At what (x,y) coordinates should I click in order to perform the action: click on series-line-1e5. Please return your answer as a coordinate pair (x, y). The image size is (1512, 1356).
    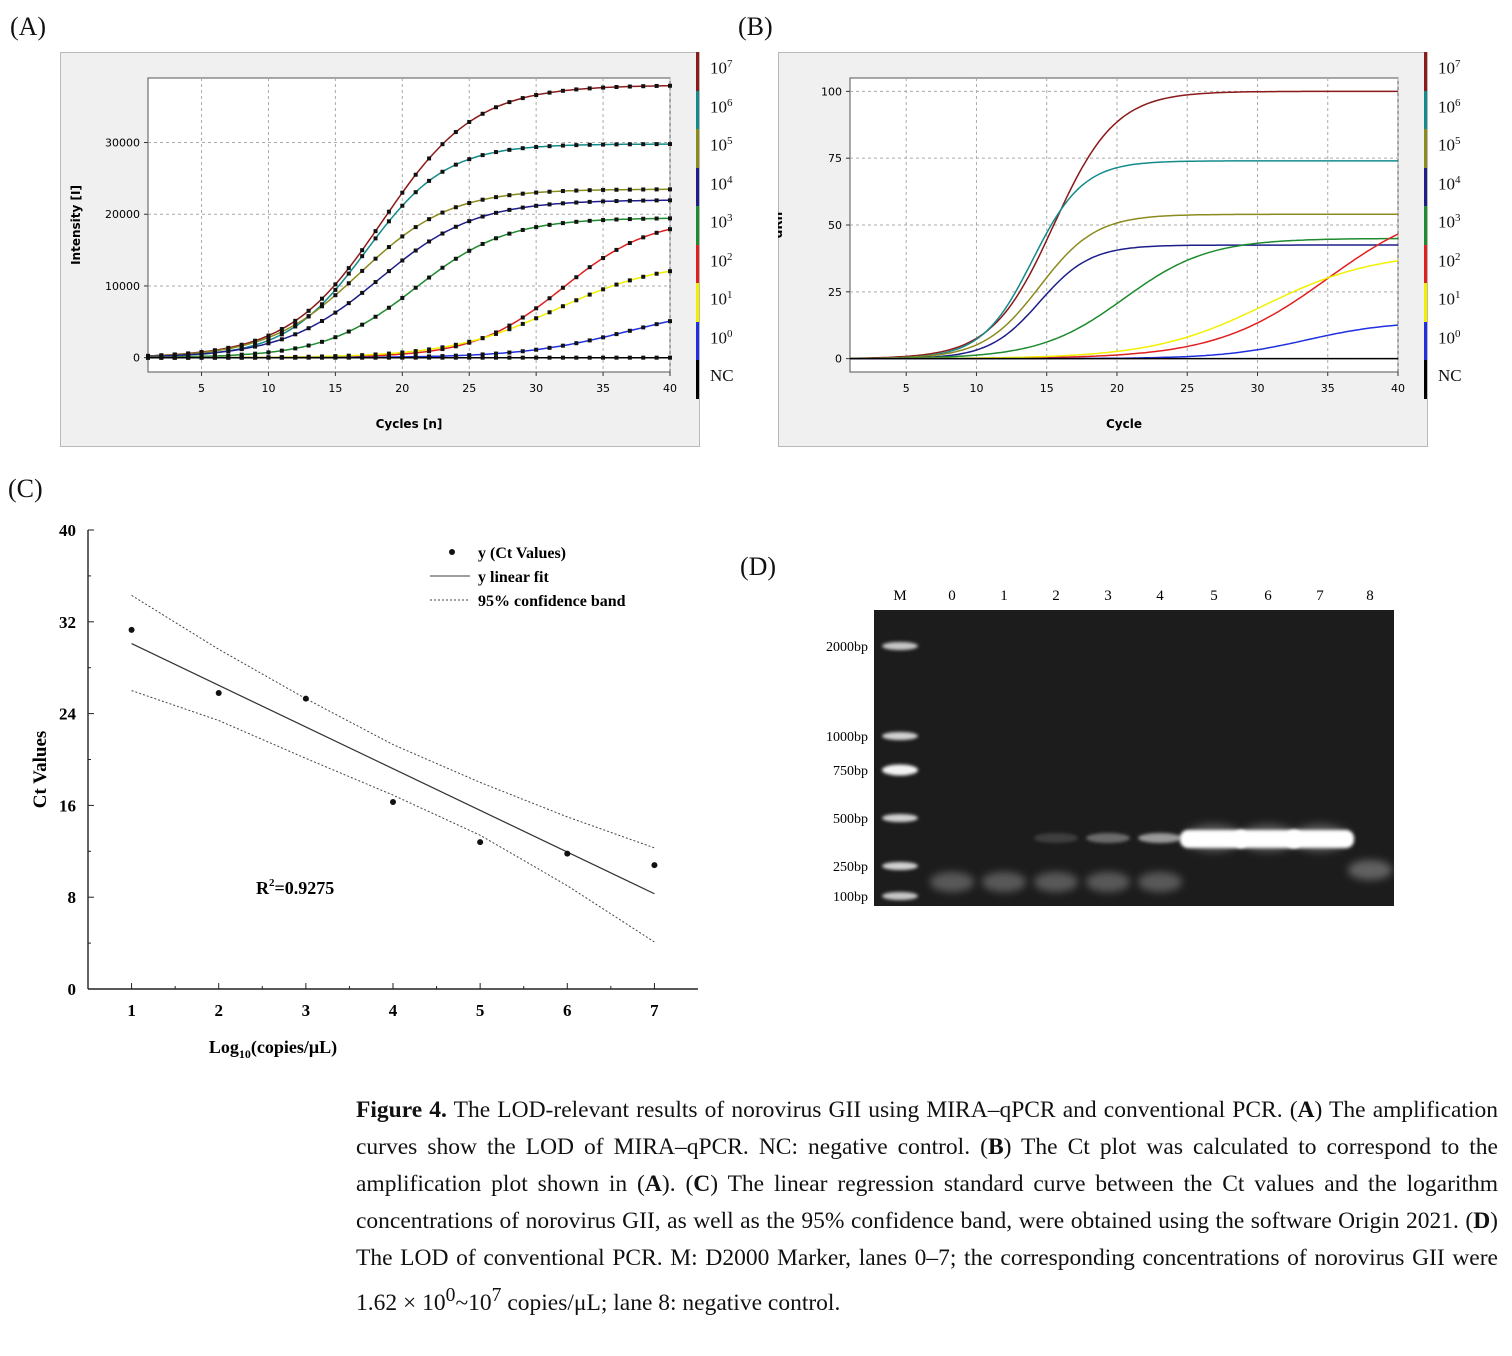
    Looking at the image, I should click on (408, 272).